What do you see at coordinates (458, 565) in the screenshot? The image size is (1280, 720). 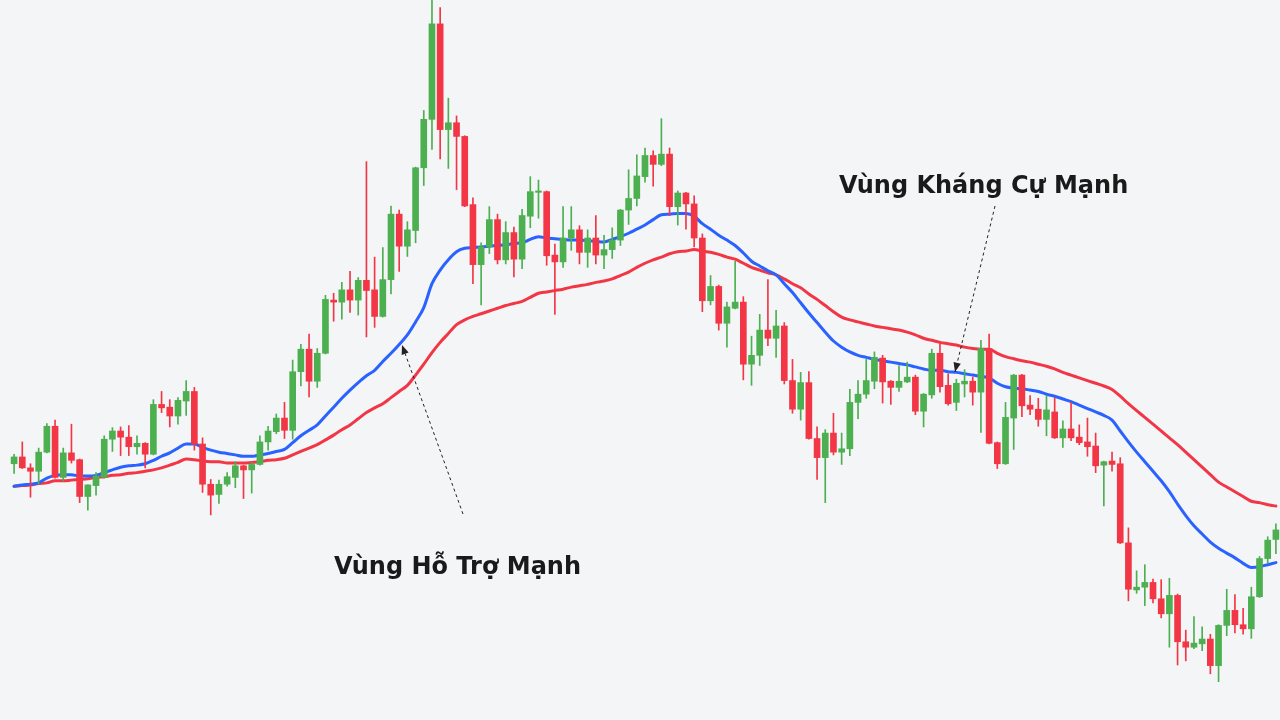 I see `annotation: Vùng Hỗ Trợ Mạnh` at bounding box center [458, 565].